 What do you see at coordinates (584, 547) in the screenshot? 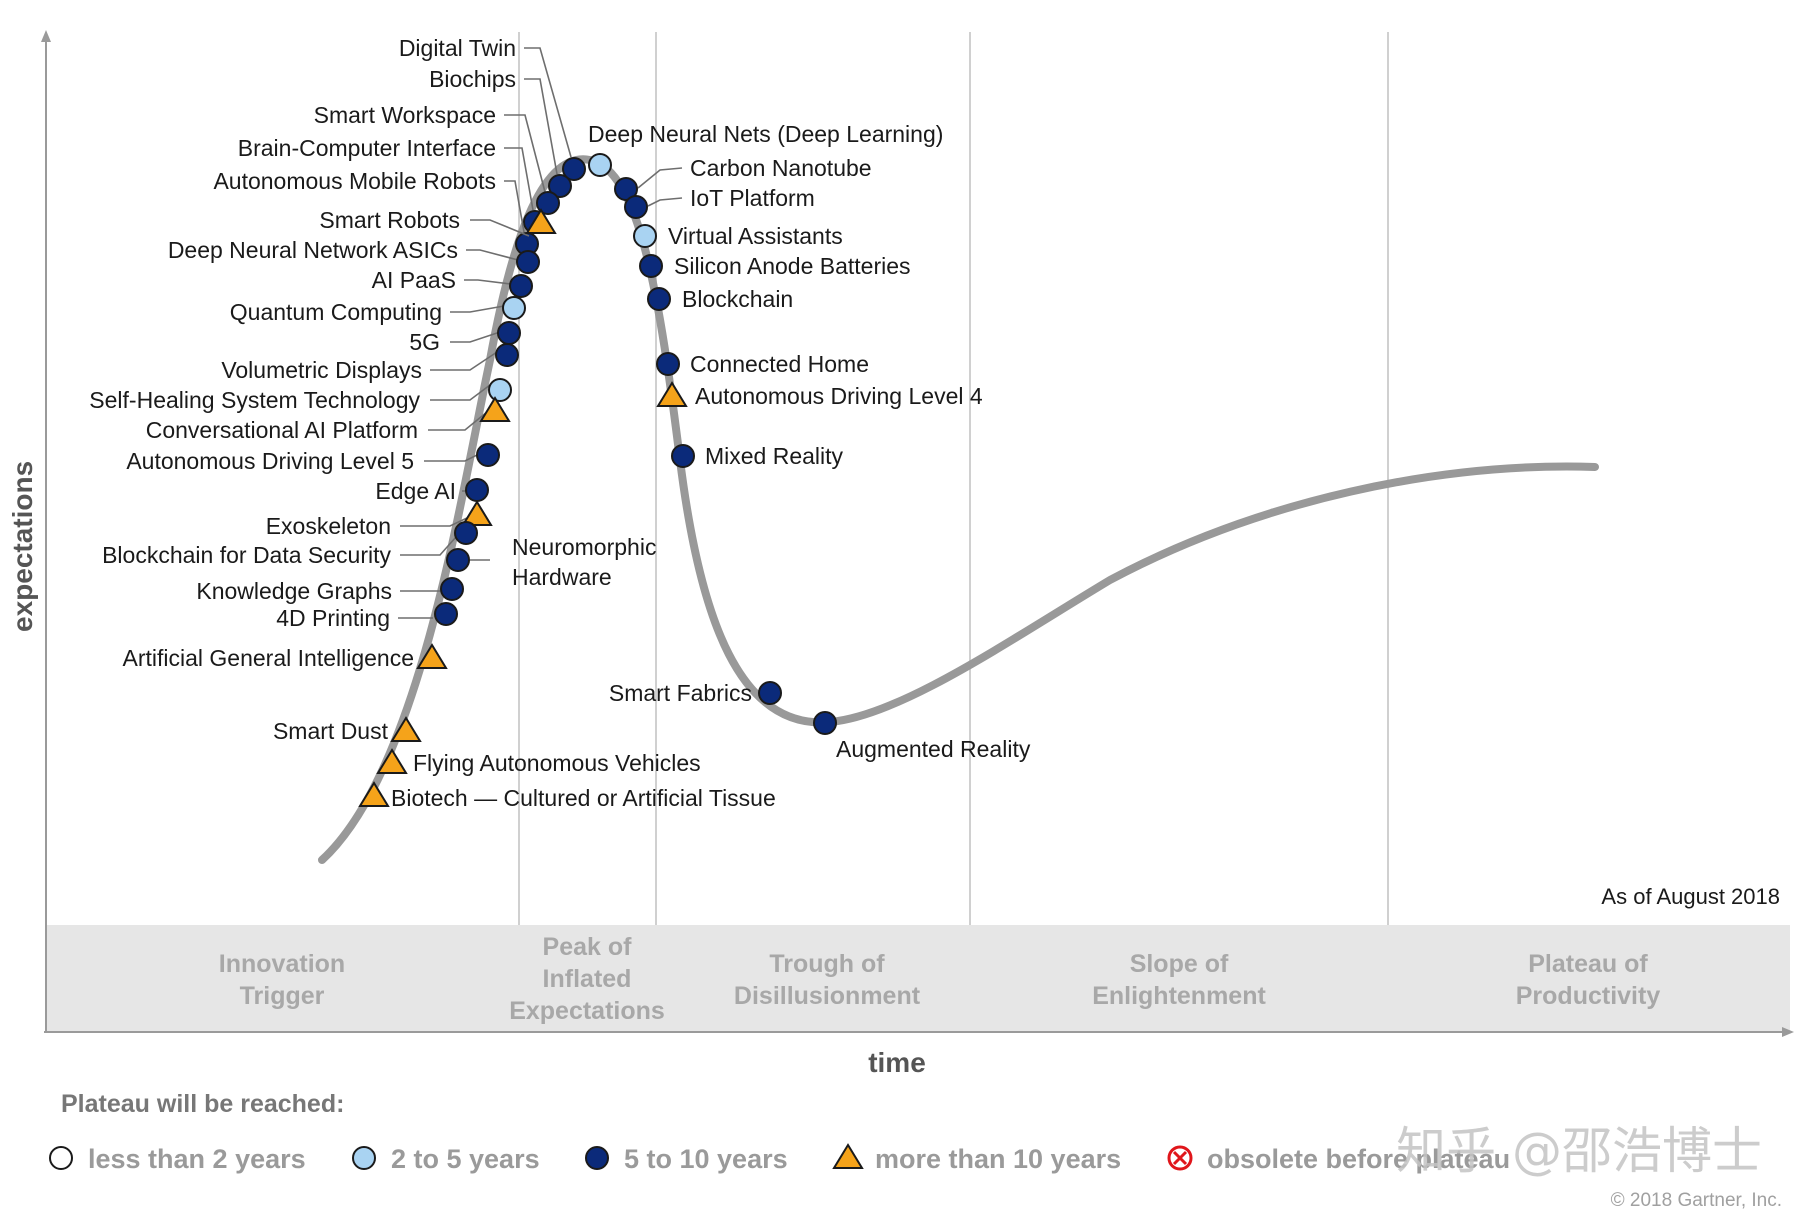
I see `technology-label: Neuromorphic` at bounding box center [584, 547].